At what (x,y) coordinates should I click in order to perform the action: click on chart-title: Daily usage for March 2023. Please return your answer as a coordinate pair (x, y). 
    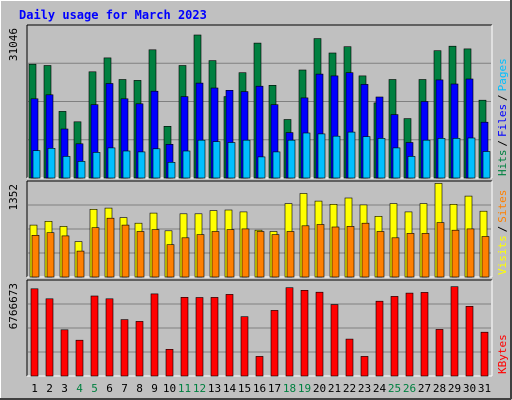
    Looking at the image, I should click on (113, 15).